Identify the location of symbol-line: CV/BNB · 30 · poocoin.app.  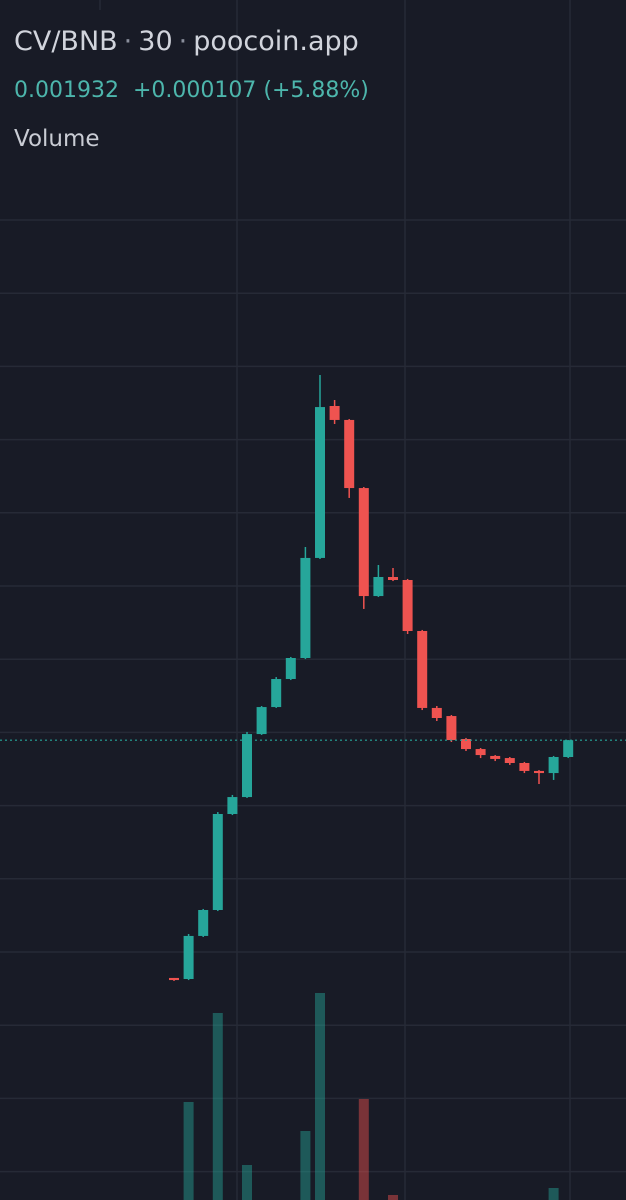
(186, 41).